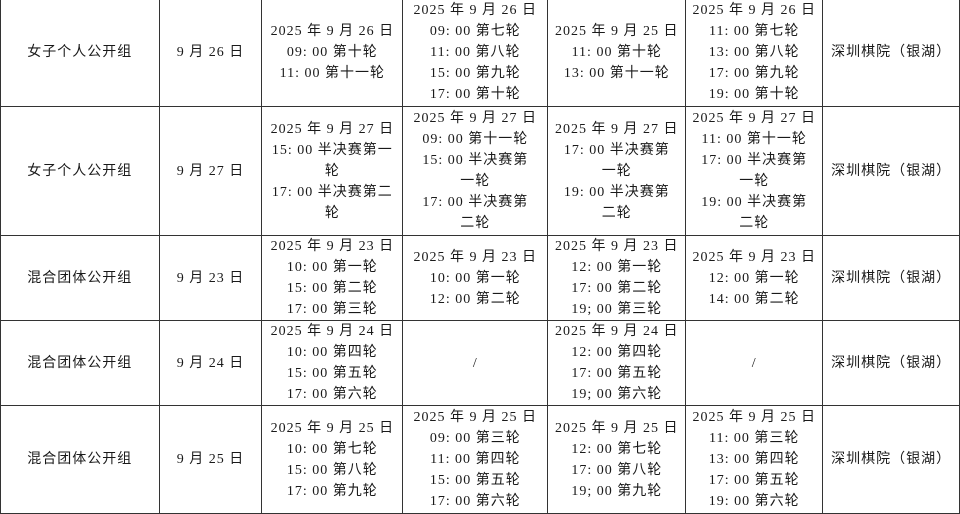 The image size is (960, 514). What do you see at coordinates (475, 459) in the screenshot?
I see `schedule-line: 11: 00 第四轮` at bounding box center [475, 459].